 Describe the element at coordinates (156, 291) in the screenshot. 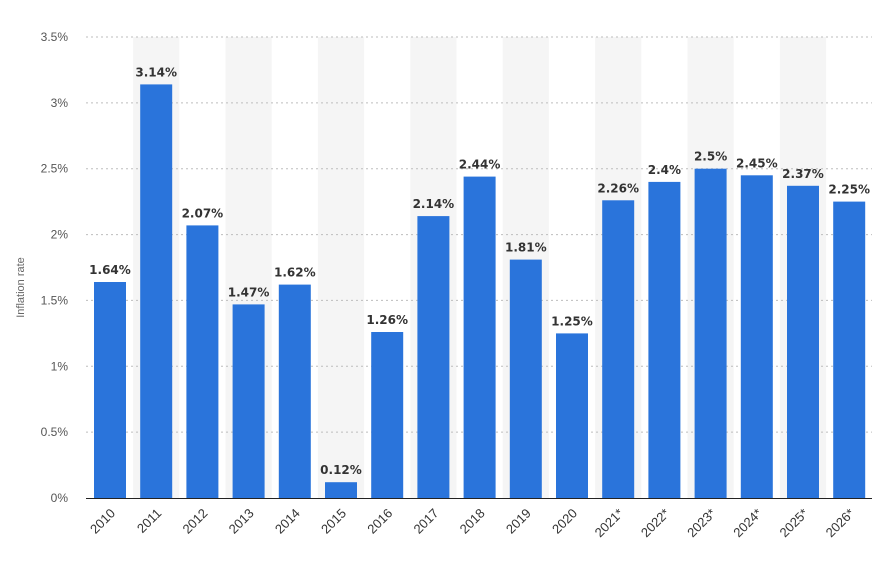

I see `bar-2011` at that location.